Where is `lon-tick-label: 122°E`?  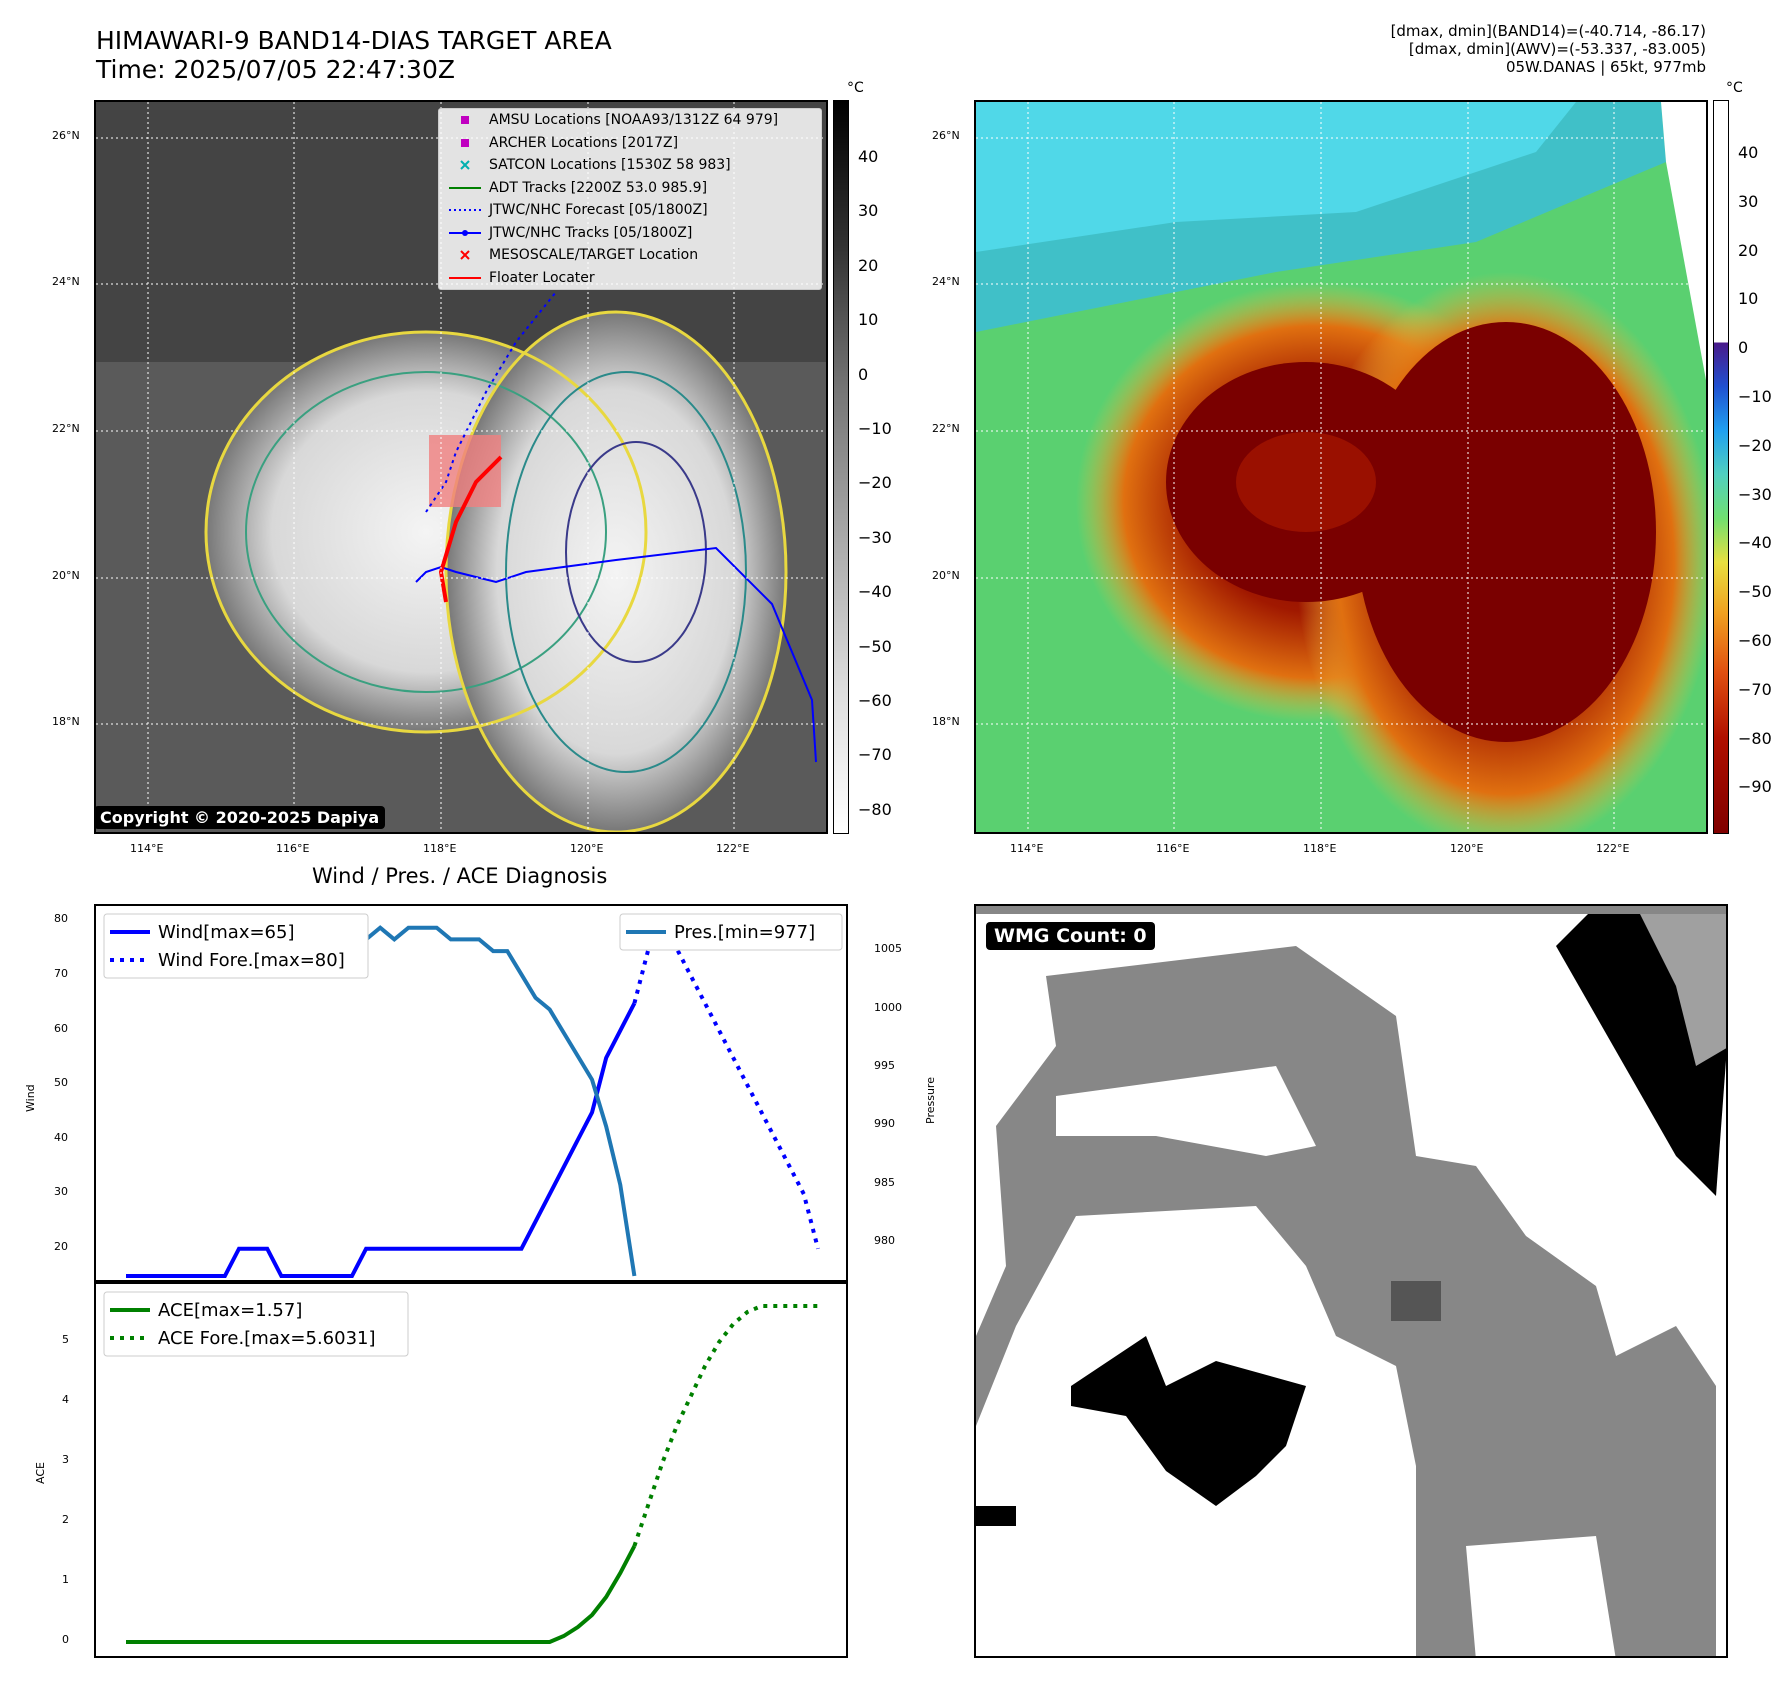 lon-tick-label: 122°E is located at coordinates (733, 848).